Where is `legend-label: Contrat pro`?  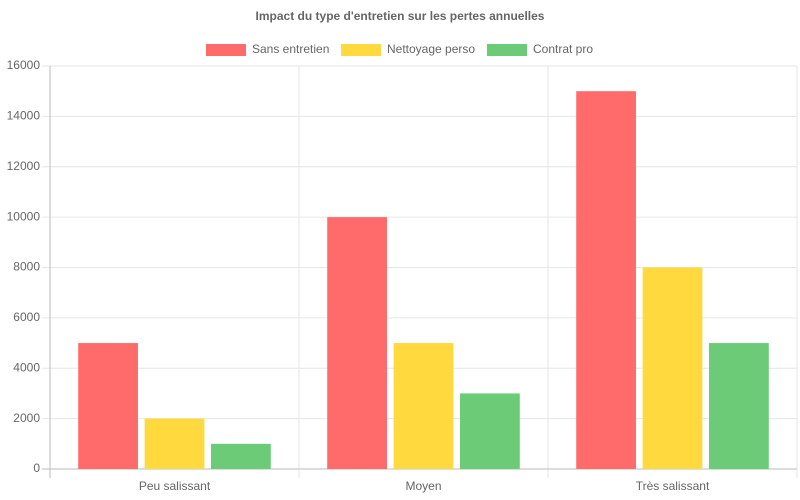 legend-label: Contrat pro is located at coordinates (563, 49).